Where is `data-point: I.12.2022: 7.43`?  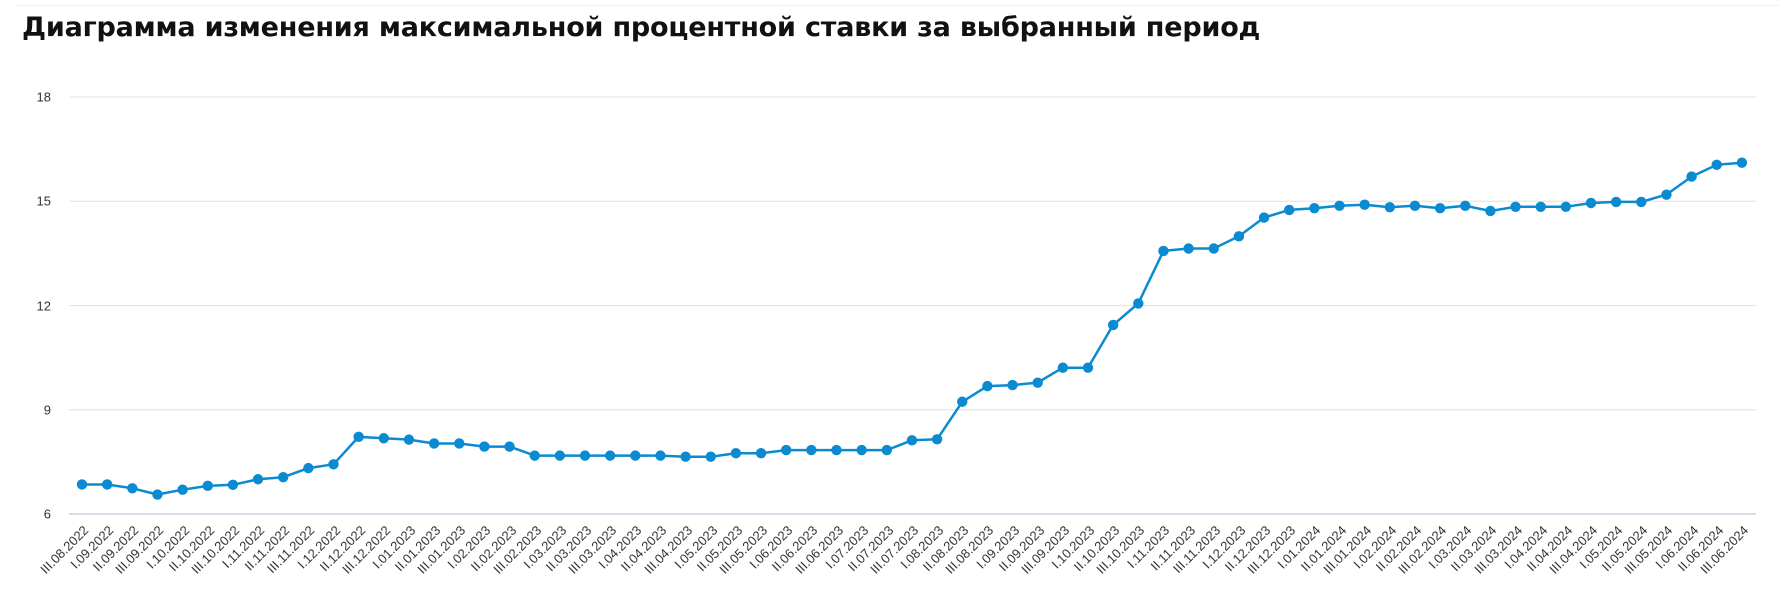
data-point: I.12.2022: 7.43 is located at coordinates (333, 464).